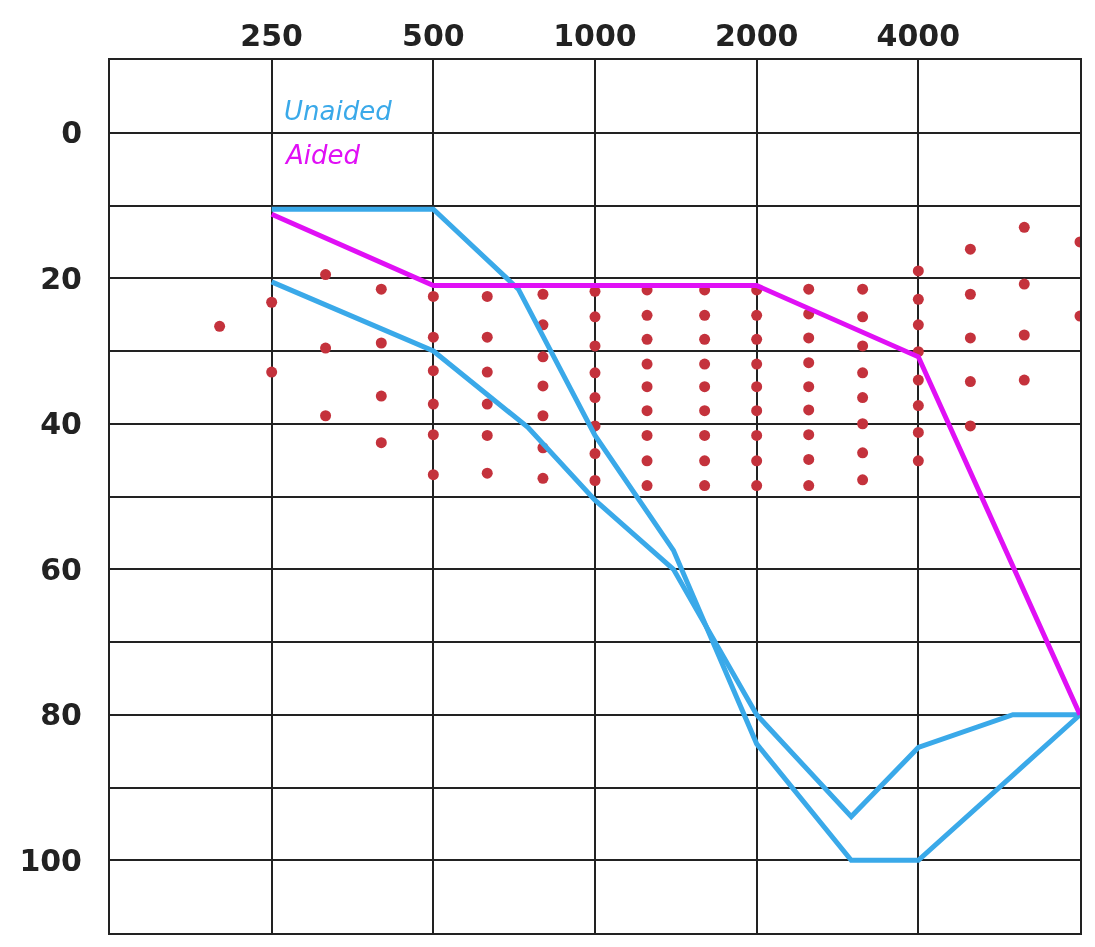  I want to click on y-tick-label: 60, so click(61, 569).